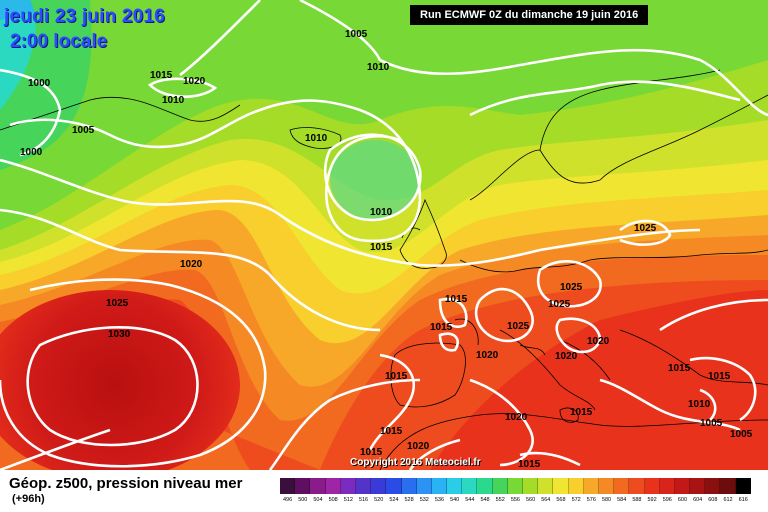  Describe the element at coordinates (652, 500) in the screenshot. I see `scale-tick-label: 592` at that location.